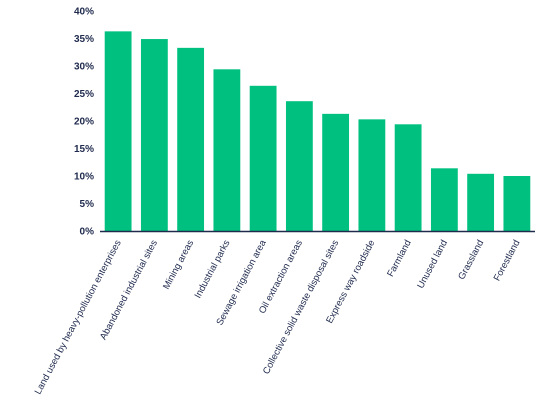 The image size is (545, 409). I want to click on y-tick-label: 20%, so click(84, 122).